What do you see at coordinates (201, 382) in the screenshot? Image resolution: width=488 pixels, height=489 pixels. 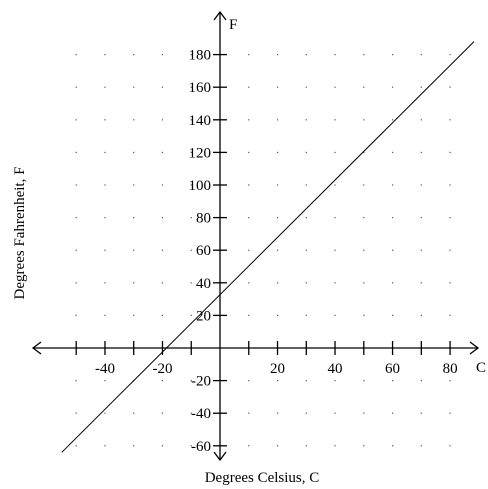 I see `y-tick-label: -20` at bounding box center [201, 382].